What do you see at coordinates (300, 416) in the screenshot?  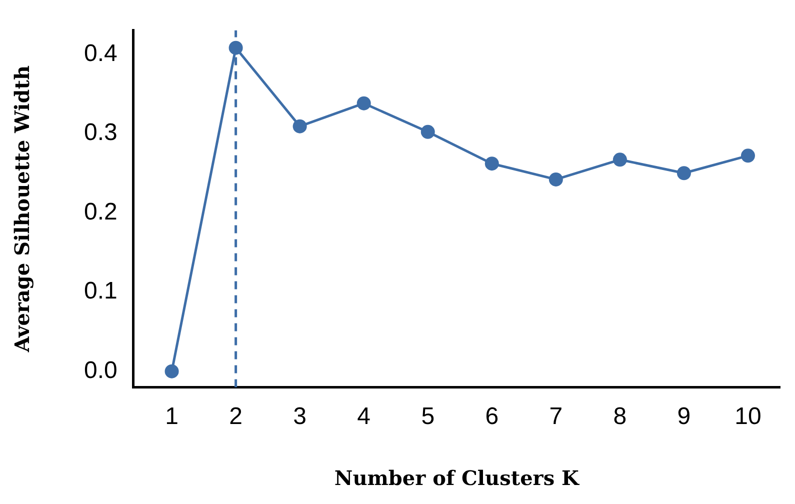 I see `x-tick-label: 3` at bounding box center [300, 416].